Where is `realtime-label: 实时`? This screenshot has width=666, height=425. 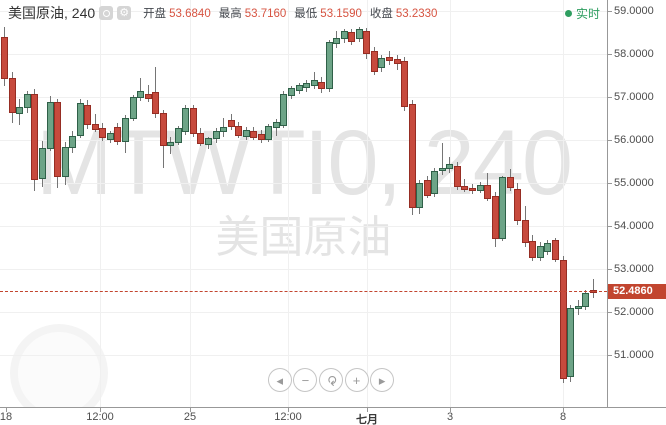 realtime-label: 实时 is located at coordinates (587, 13).